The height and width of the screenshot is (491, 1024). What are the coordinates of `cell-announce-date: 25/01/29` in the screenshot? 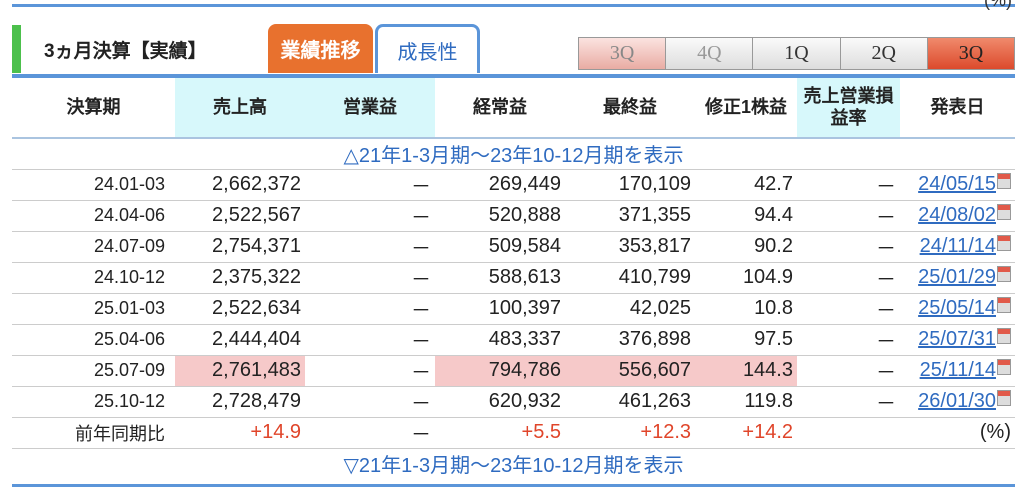 It's located at (957, 278).